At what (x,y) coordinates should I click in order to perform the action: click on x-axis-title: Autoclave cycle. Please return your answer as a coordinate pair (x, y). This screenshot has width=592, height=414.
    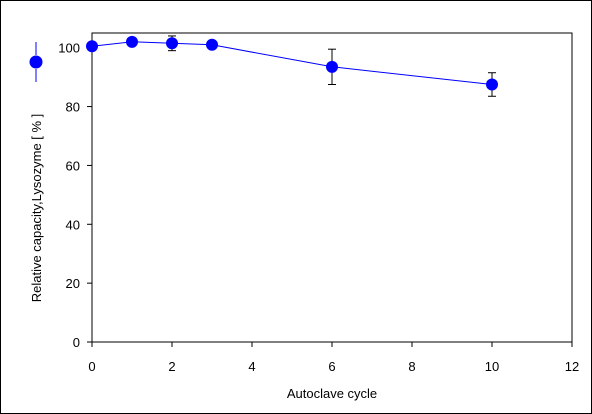
    Looking at the image, I should click on (332, 393).